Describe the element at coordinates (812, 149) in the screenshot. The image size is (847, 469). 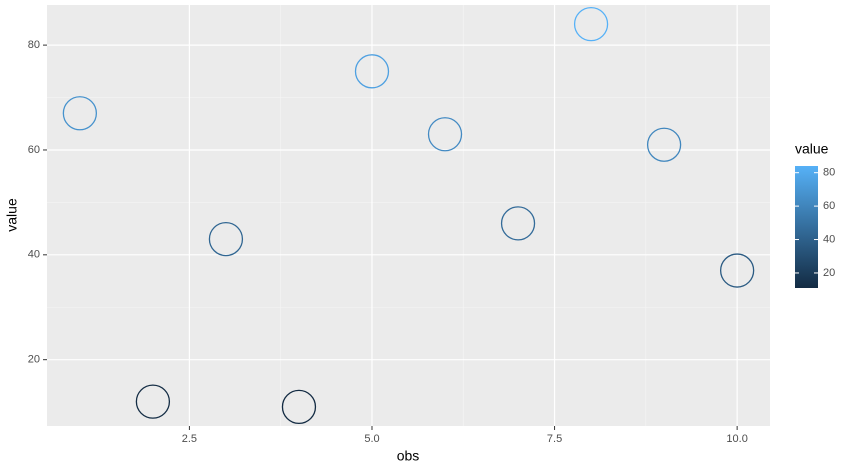
I see `legend-title: value` at that location.